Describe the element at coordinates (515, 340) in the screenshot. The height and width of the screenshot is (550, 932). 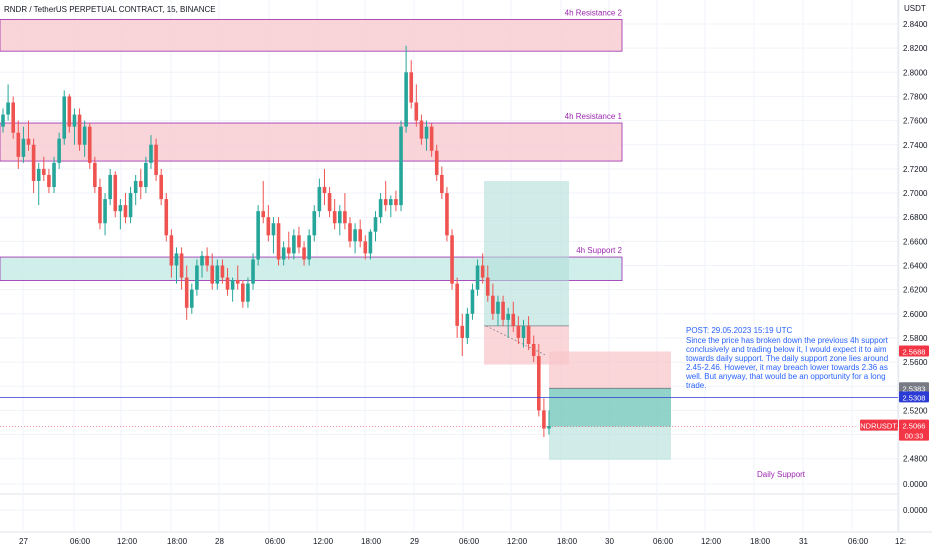
I see `long-trend-line` at that location.